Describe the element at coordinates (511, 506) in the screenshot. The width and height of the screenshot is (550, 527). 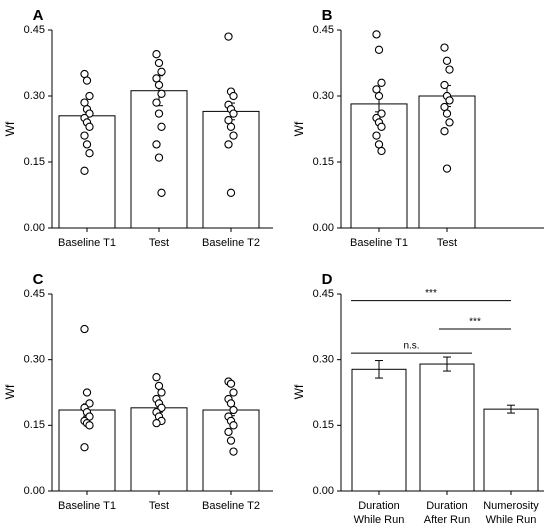
I see `x-tick-label: Numerosity` at that location.